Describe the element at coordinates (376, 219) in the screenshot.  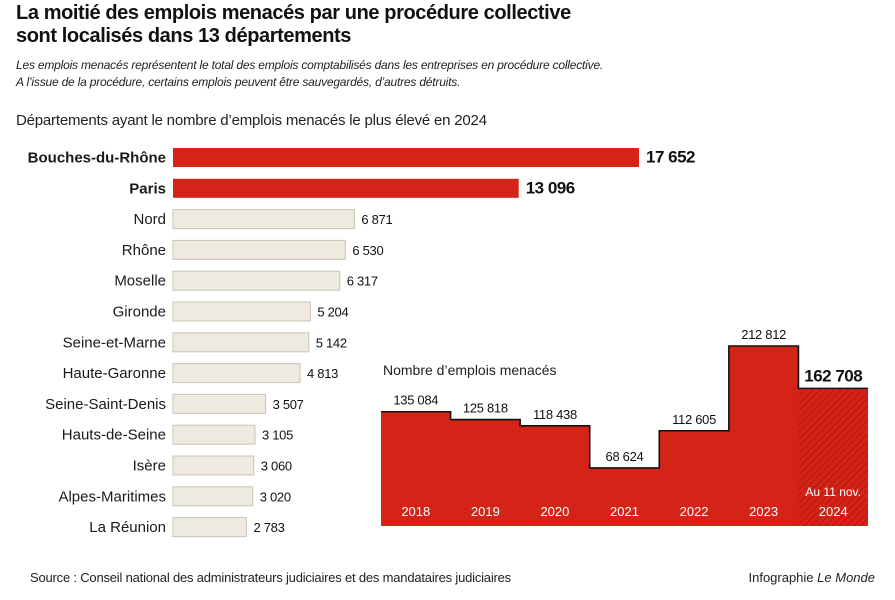
I see `bar-value-label: 6 871` at that location.